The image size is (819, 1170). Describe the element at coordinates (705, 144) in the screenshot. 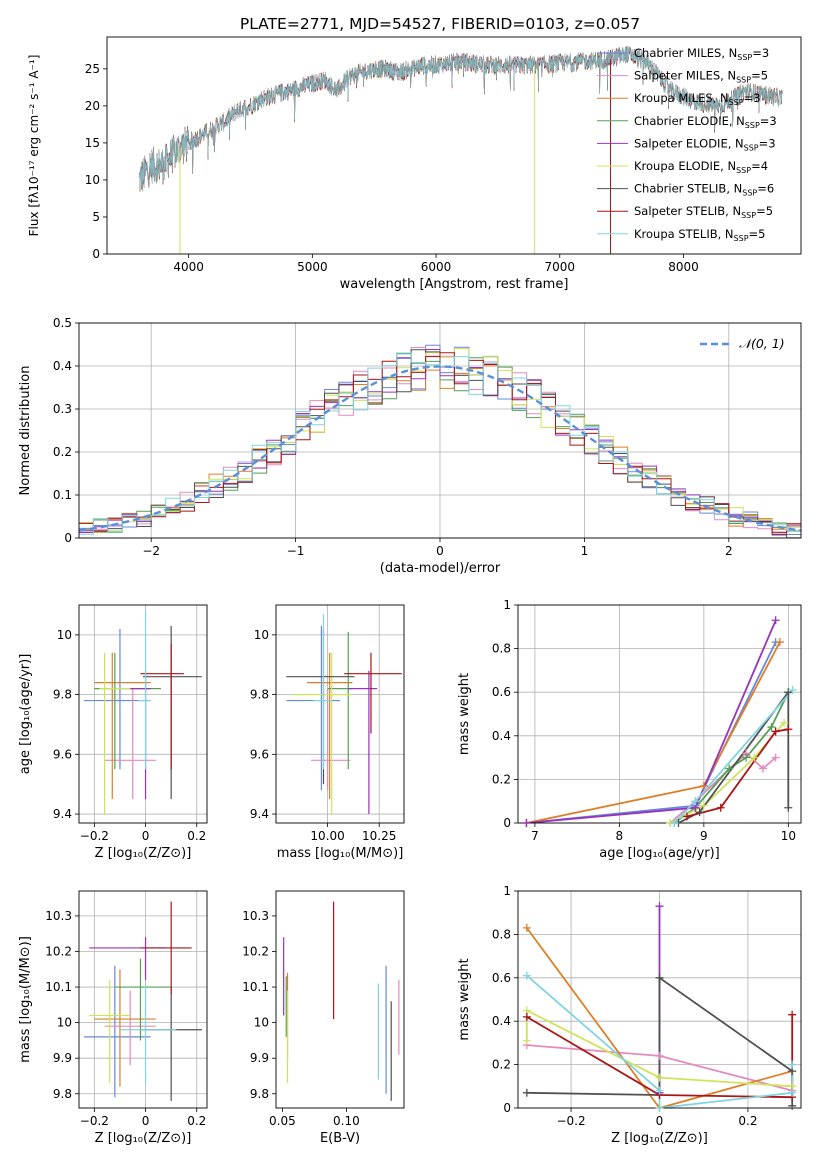

I see `legend-entry: Salpeter ELODIE, NSSP=3` at that location.